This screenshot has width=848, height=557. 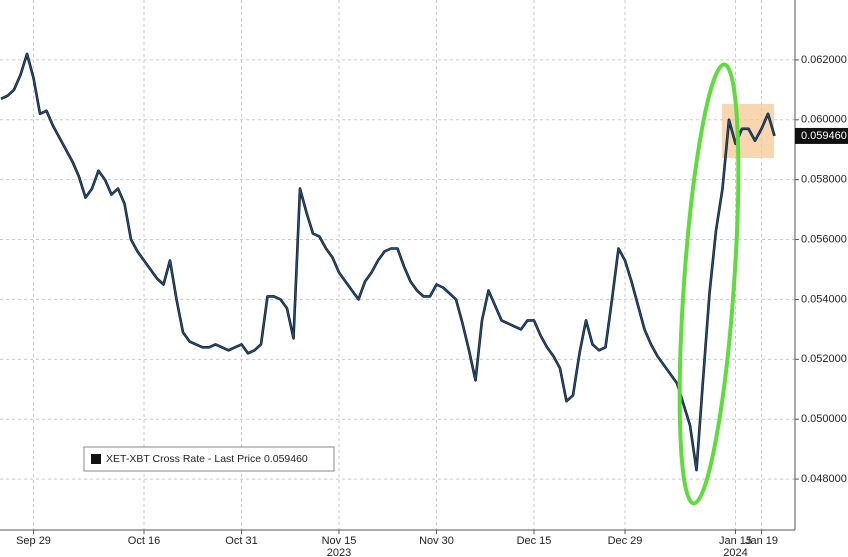 I want to click on y-tick-label: 0.050000, so click(x=824, y=419).